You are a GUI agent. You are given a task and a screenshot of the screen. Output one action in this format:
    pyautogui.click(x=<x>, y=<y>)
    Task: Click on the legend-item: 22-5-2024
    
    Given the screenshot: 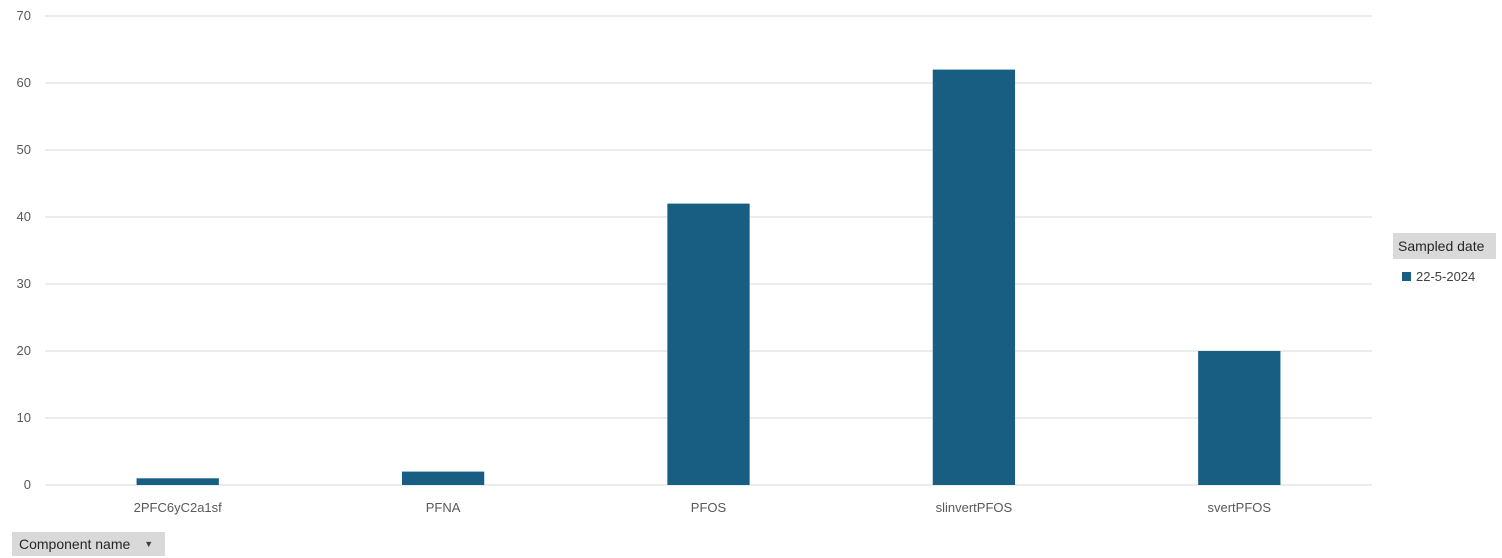 What is the action you would take?
    pyautogui.click(x=1438, y=276)
    